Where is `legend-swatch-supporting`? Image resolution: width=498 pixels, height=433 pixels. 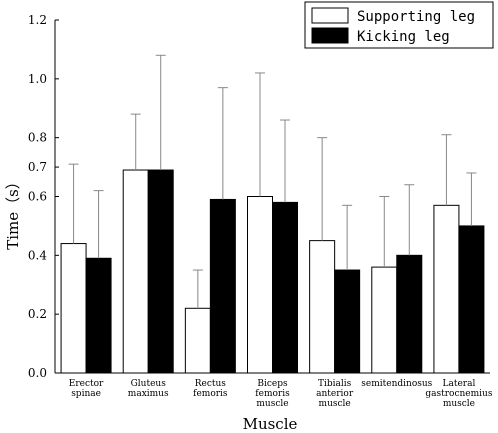 legend-swatch-supporting is located at coordinates (330, 15).